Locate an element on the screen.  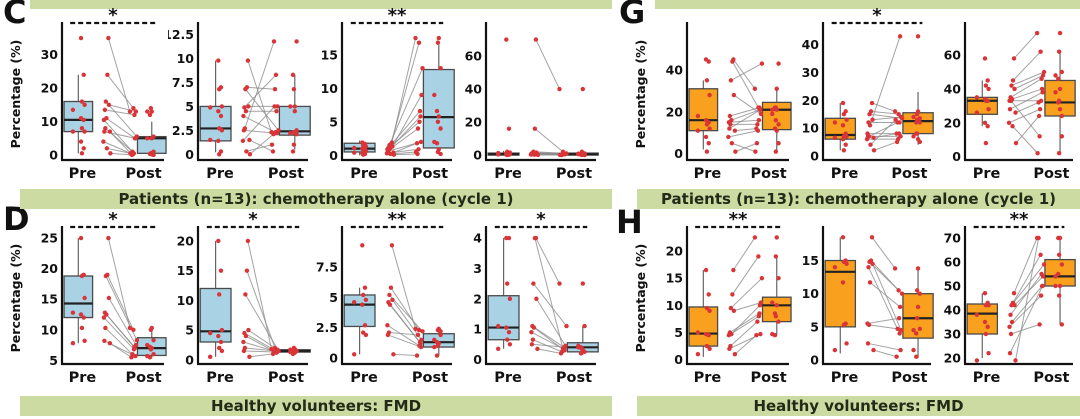
svg-text: 3 is located at coordinates (477, 268).